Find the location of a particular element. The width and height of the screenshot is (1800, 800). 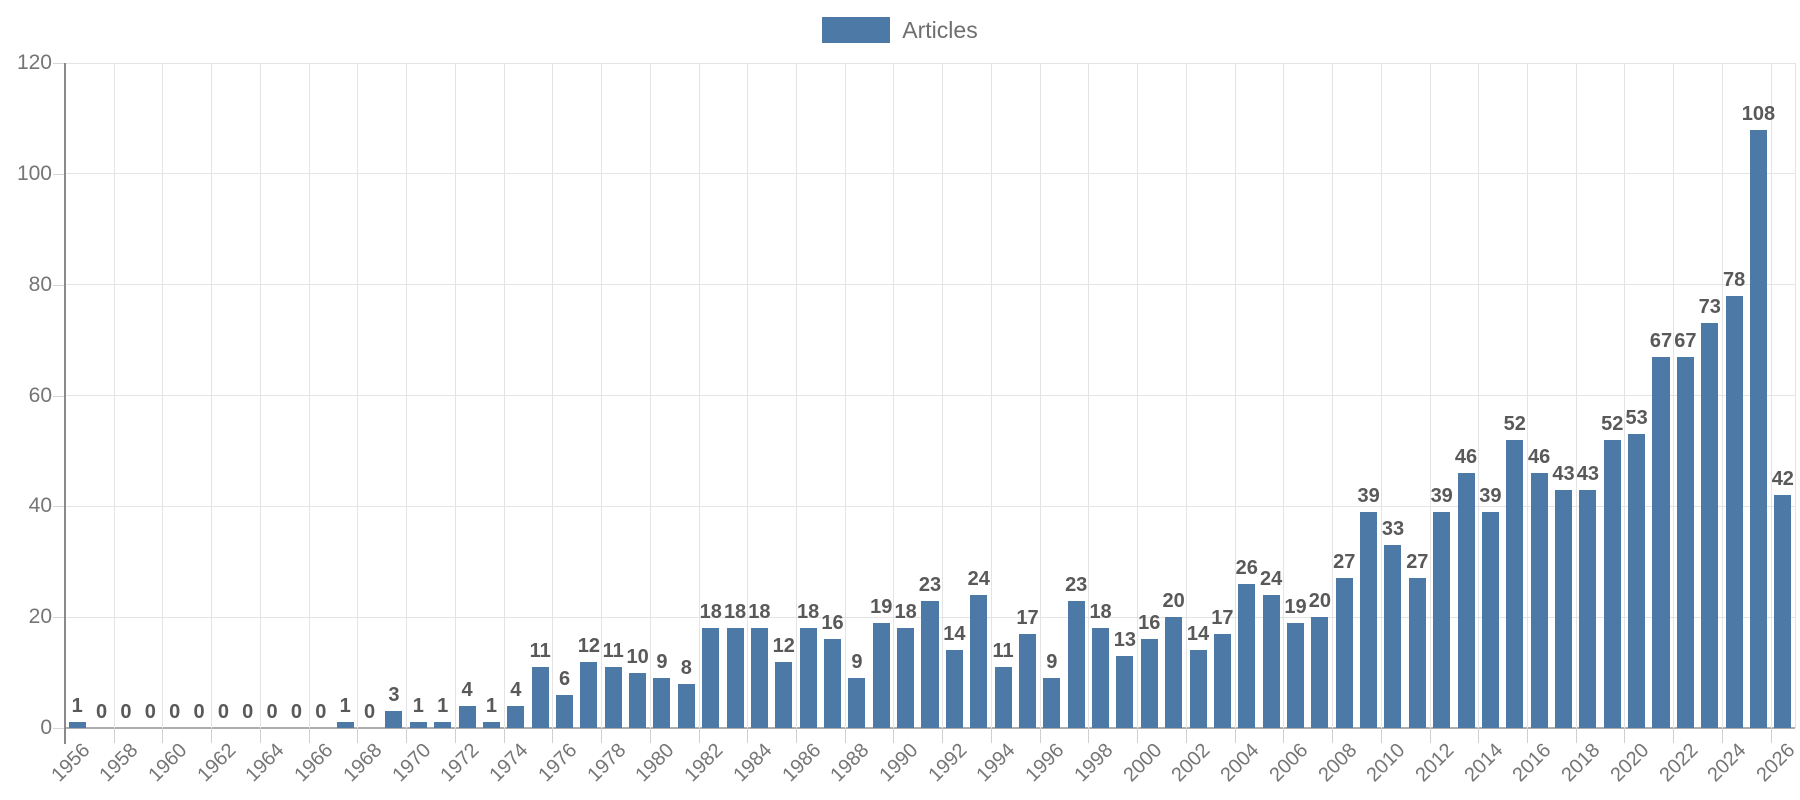

bar-value-label: 73 is located at coordinates (1709, 307).